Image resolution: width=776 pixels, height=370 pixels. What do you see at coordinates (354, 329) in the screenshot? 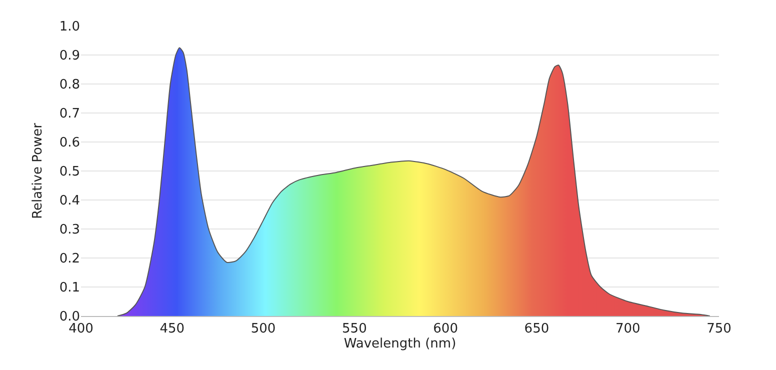
I see `x-tick-label: 550` at bounding box center [354, 329].